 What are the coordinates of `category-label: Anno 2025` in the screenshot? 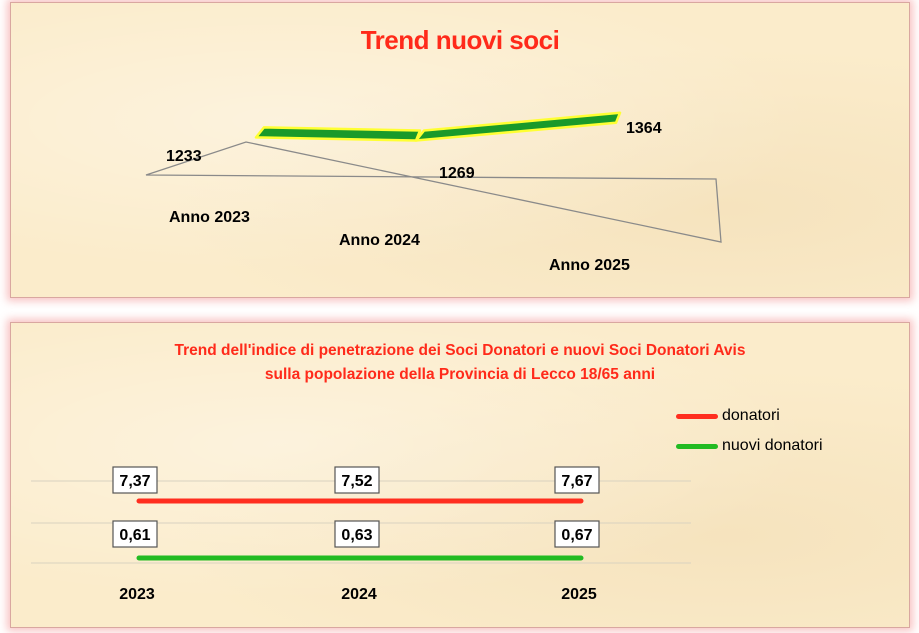 It's located at (589, 265).